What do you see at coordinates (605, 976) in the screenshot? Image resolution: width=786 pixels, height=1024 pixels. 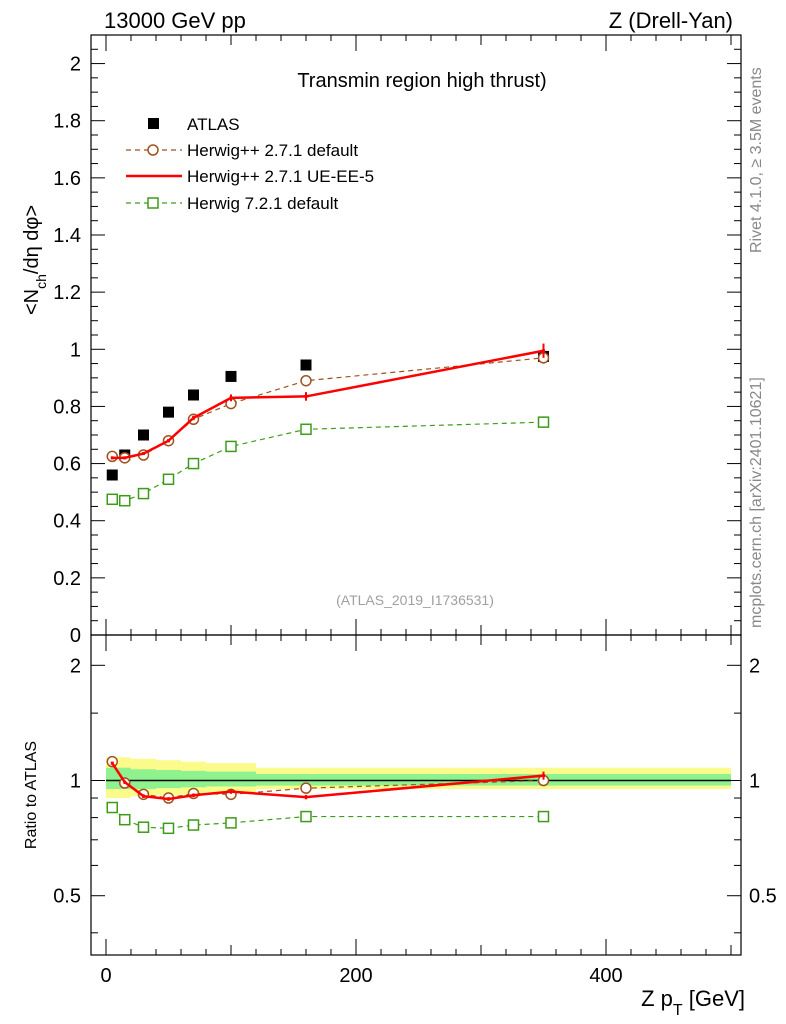 I see `x-tick-label: 400` at bounding box center [605, 976].